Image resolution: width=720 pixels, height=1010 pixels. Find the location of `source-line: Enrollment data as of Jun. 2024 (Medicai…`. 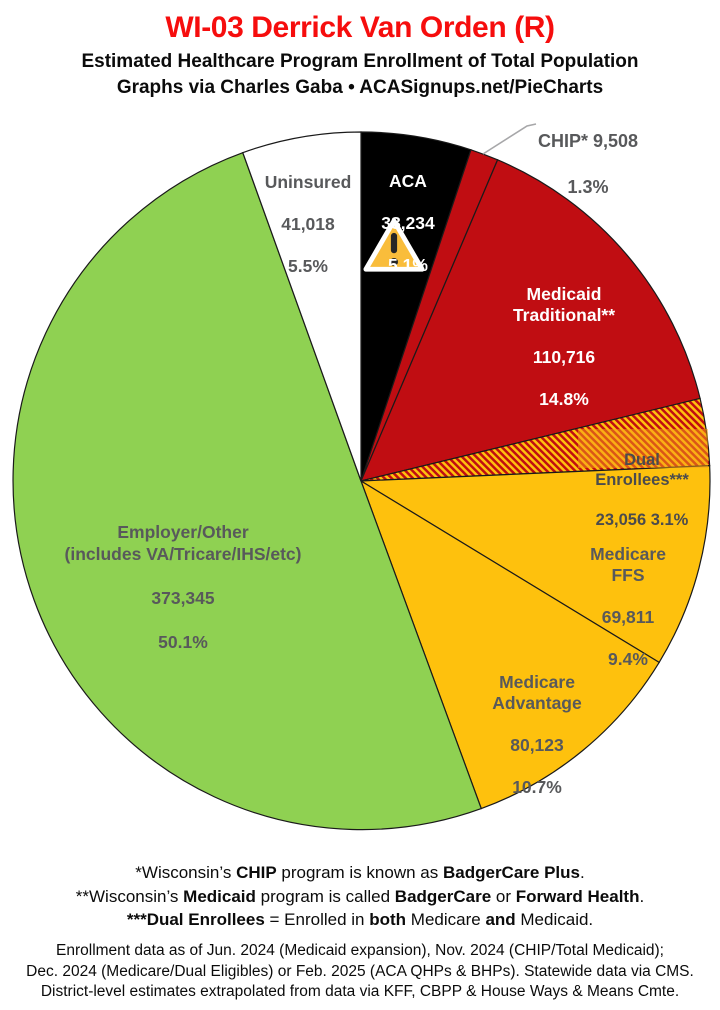

source-line: Enrollment data as of Jun. 2024 (Medicai… is located at coordinates (360, 950).